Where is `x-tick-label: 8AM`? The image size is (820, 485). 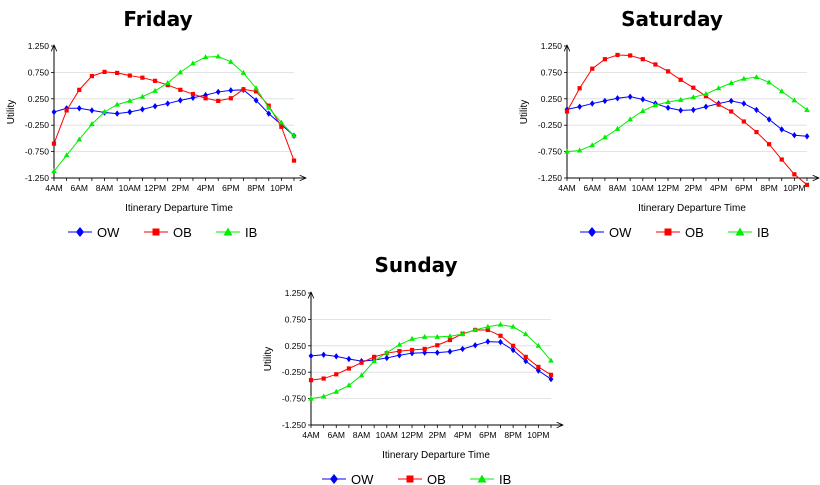 x-tick-label: 8AM is located at coordinates (361, 435).